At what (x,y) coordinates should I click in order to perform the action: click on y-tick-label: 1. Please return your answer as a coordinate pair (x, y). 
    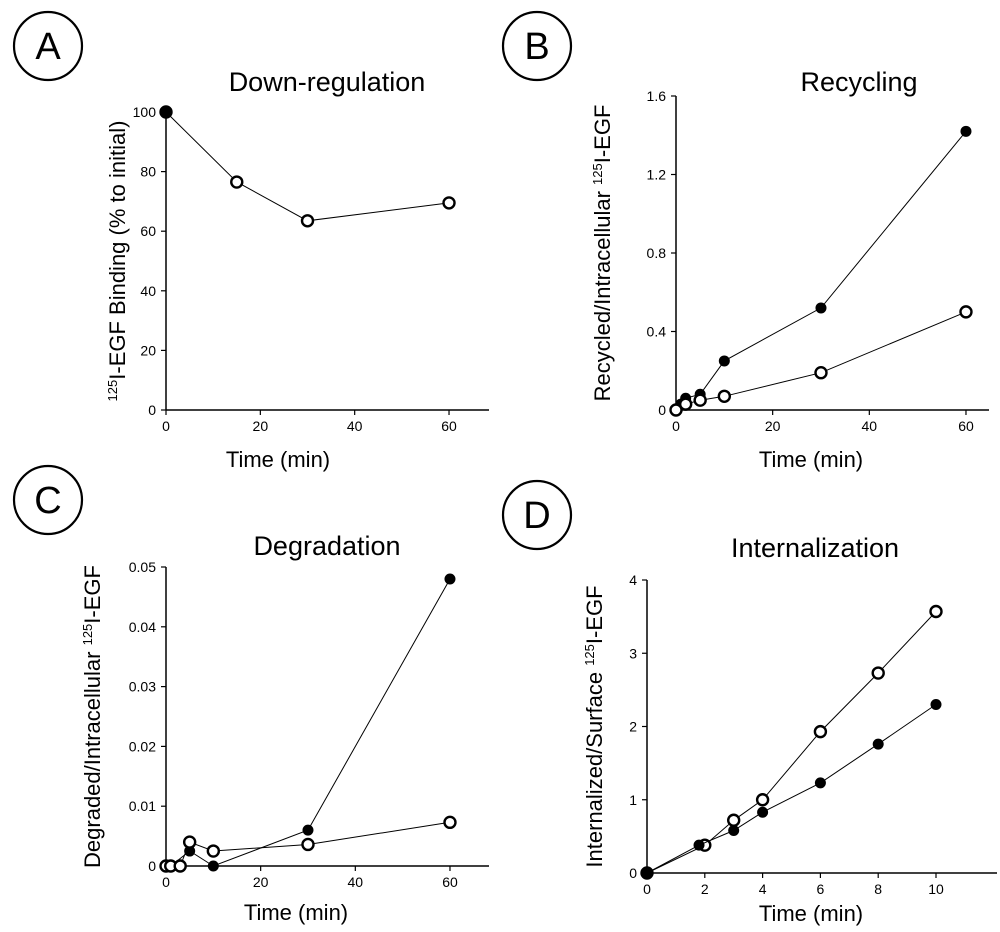
    Looking at the image, I should click on (633, 800).